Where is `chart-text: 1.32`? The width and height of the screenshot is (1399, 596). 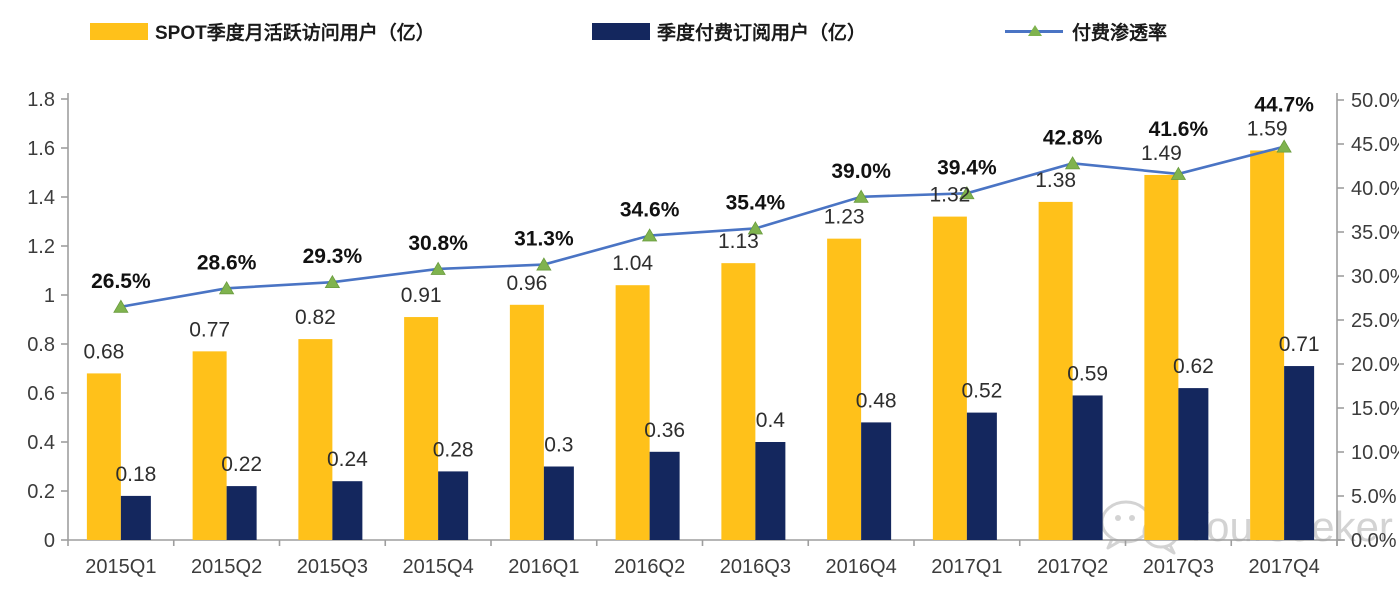
chart-text: 1.32 is located at coordinates (949, 195).